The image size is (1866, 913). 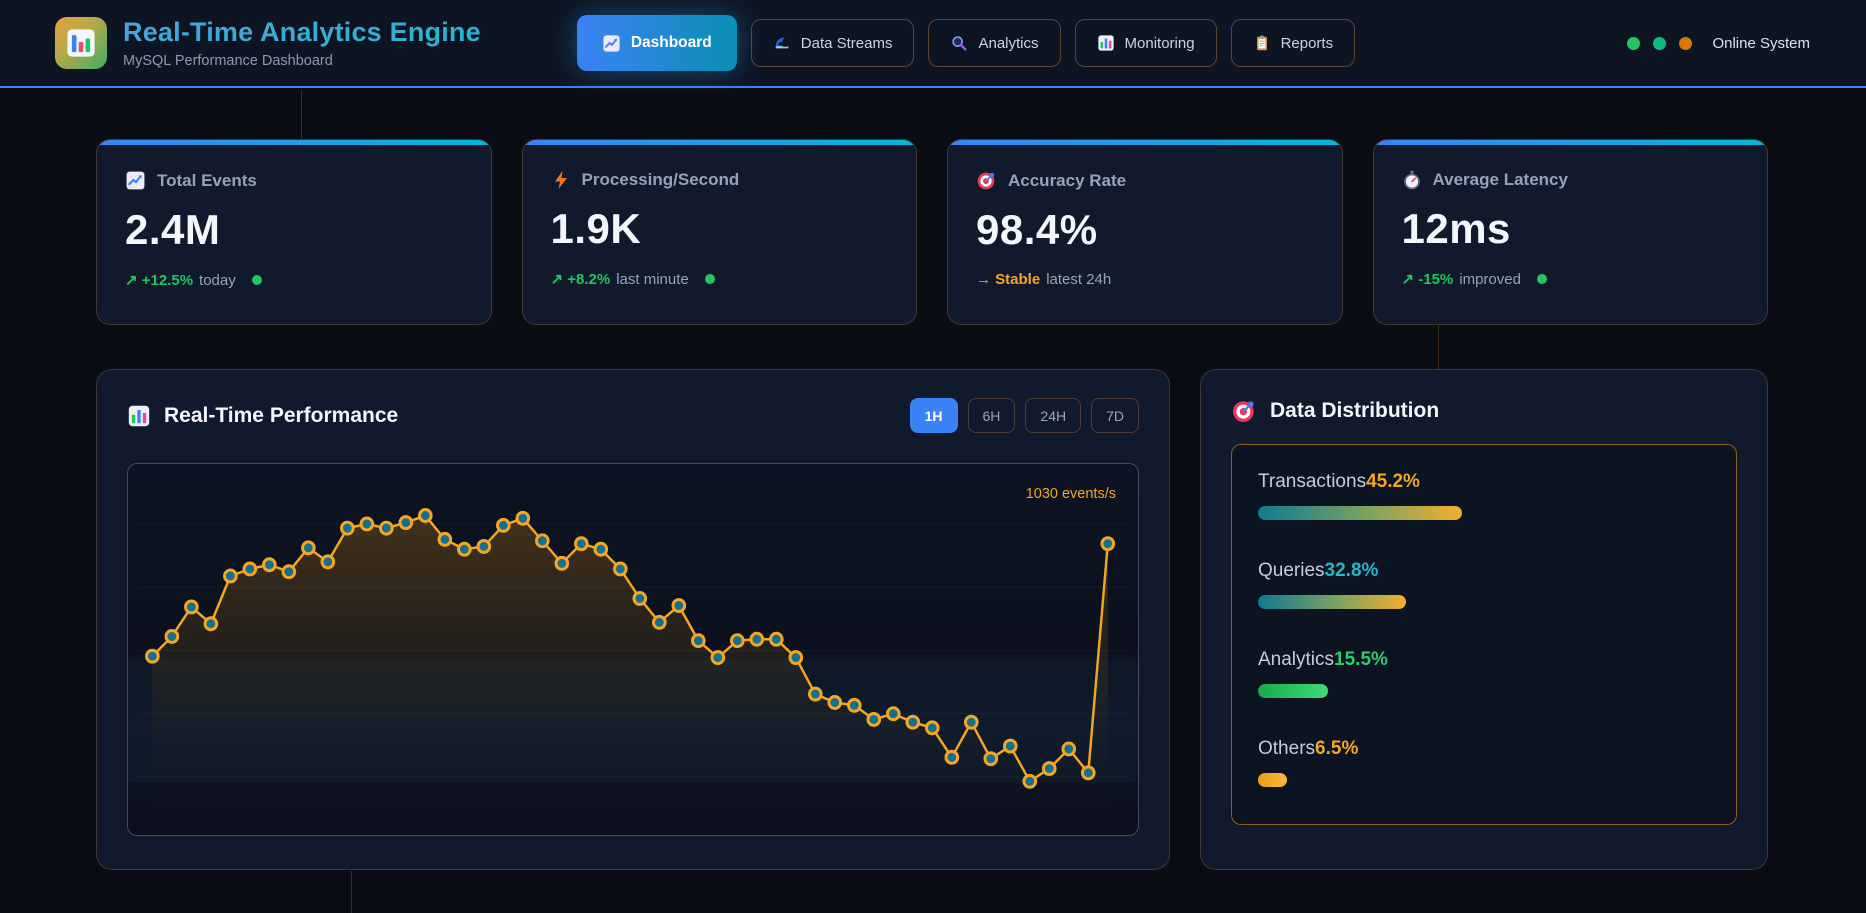 What do you see at coordinates (1008, 279) in the screenshot?
I see `stat-change: → Stable` at bounding box center [1008, 279].